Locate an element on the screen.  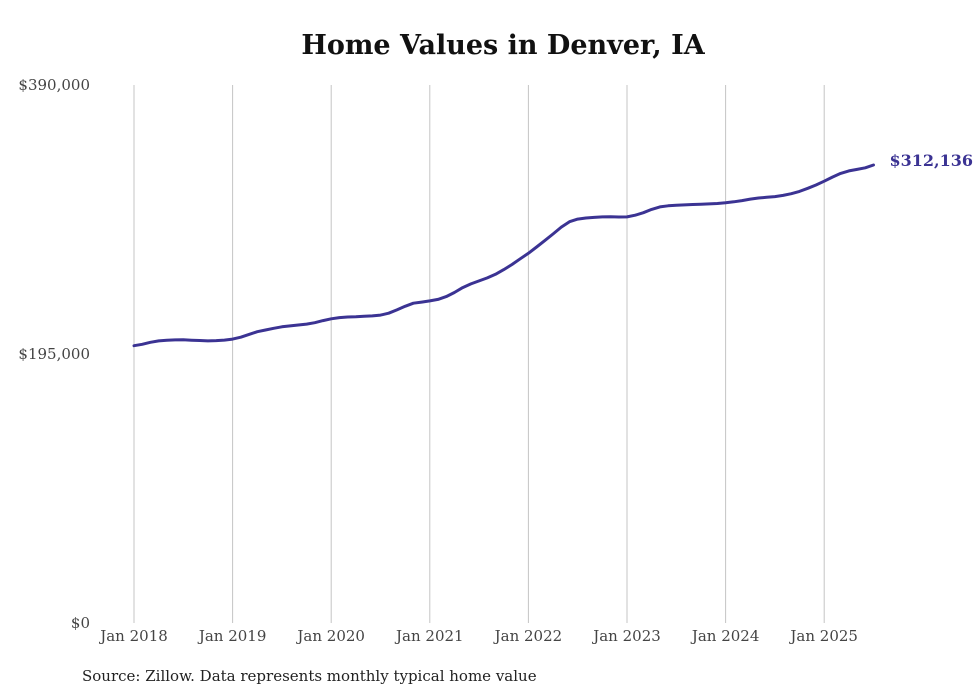
annotation-layer: $312,136 is located at coordinates (932, 160).